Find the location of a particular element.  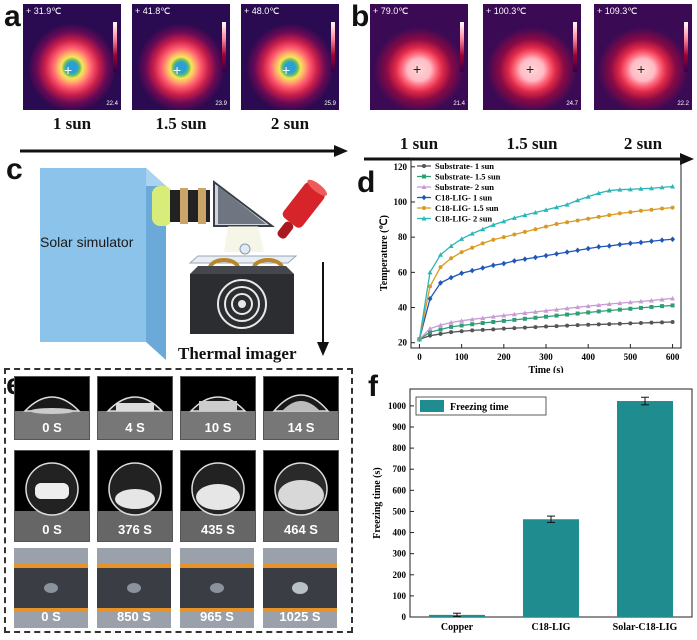

x-tick-label: 600 is located at coordinates (673, 357).